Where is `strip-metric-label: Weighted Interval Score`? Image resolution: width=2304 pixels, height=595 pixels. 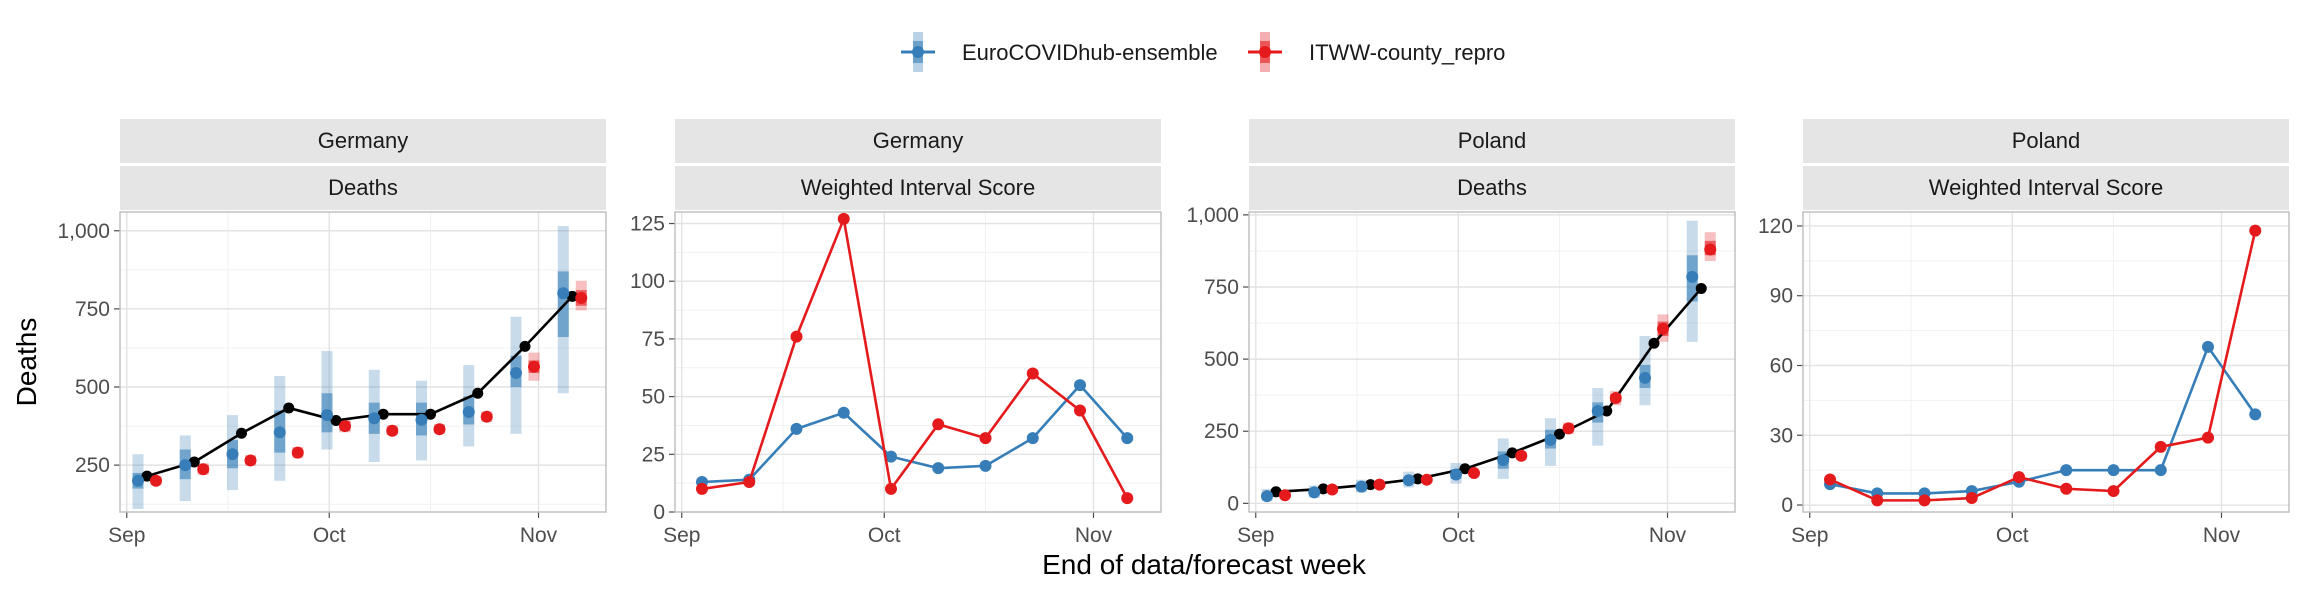 strip-metric-label: Weighted Interval Score is located at coordinates (918, 187).